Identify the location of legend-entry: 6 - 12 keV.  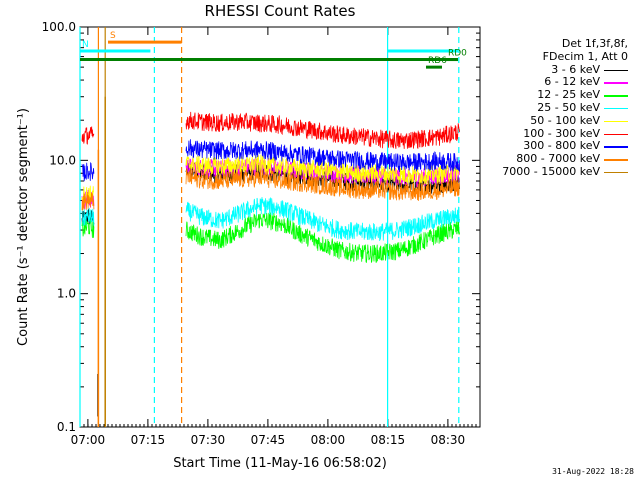
(550, 82).